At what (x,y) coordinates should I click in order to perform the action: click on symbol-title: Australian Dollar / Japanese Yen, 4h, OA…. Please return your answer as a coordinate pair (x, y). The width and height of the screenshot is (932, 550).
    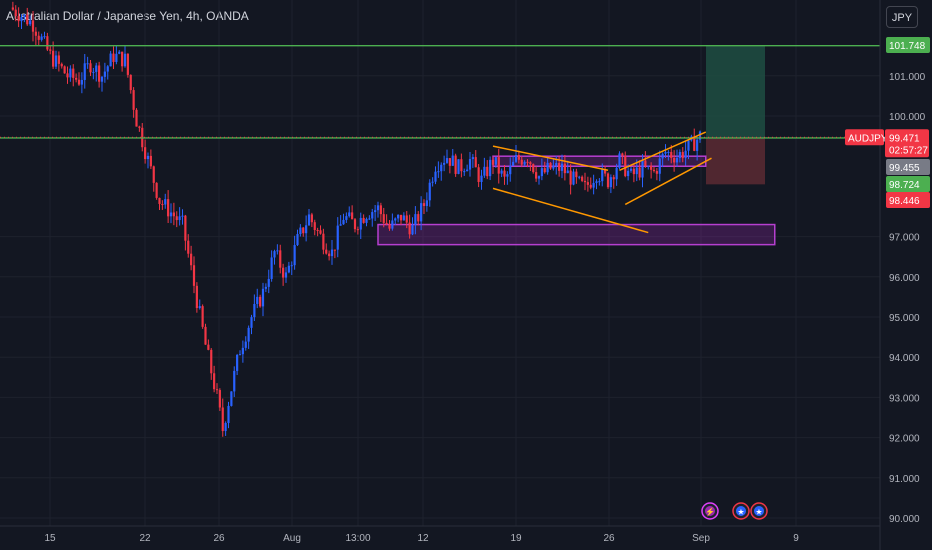
    Looking at the image, I should click on (127, 16).